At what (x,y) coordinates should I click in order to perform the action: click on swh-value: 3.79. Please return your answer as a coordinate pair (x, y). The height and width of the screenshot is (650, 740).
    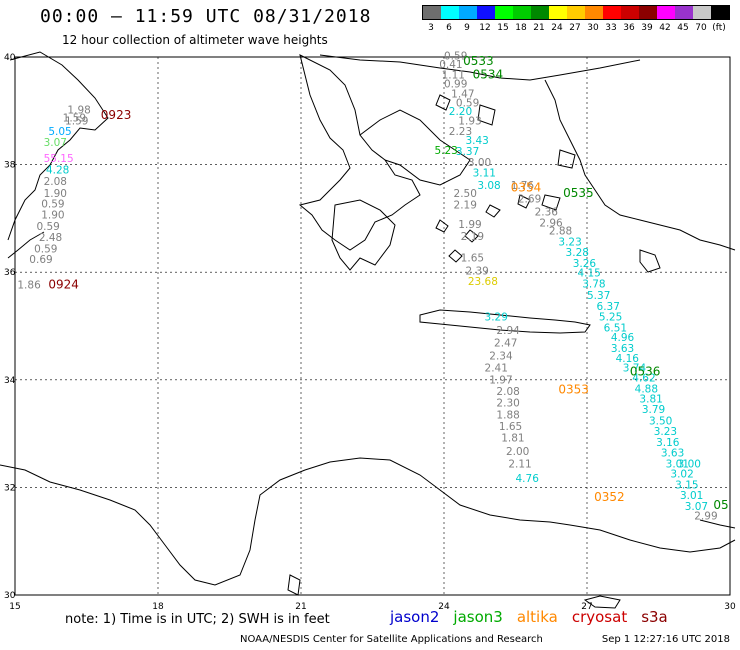
    Looking at the image, I should click on (653, 410).